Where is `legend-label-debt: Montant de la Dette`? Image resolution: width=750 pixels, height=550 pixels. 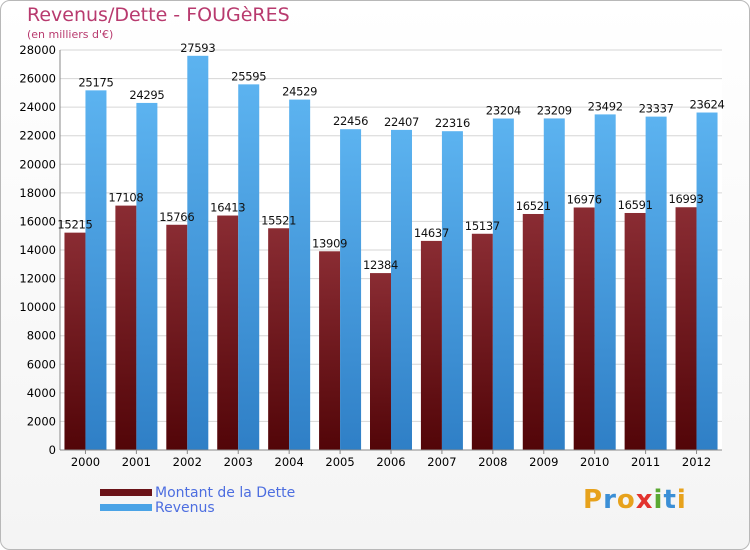
legend-label-debt: Montant de la Dette is located at coordinates (225, 493).